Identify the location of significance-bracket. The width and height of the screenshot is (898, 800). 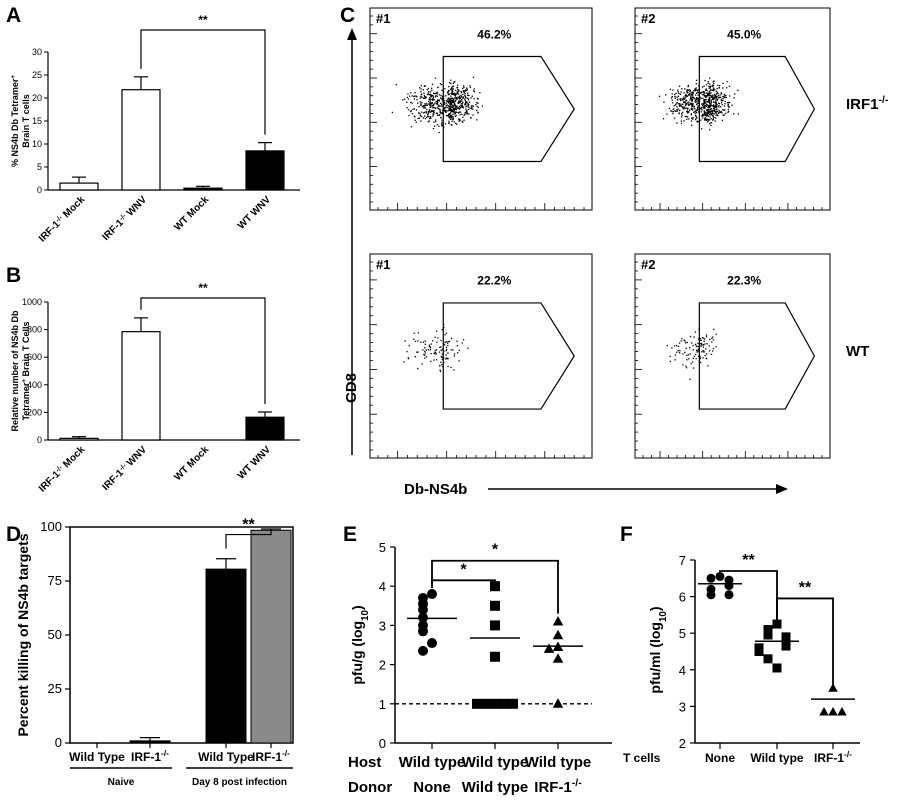
(495, 586).